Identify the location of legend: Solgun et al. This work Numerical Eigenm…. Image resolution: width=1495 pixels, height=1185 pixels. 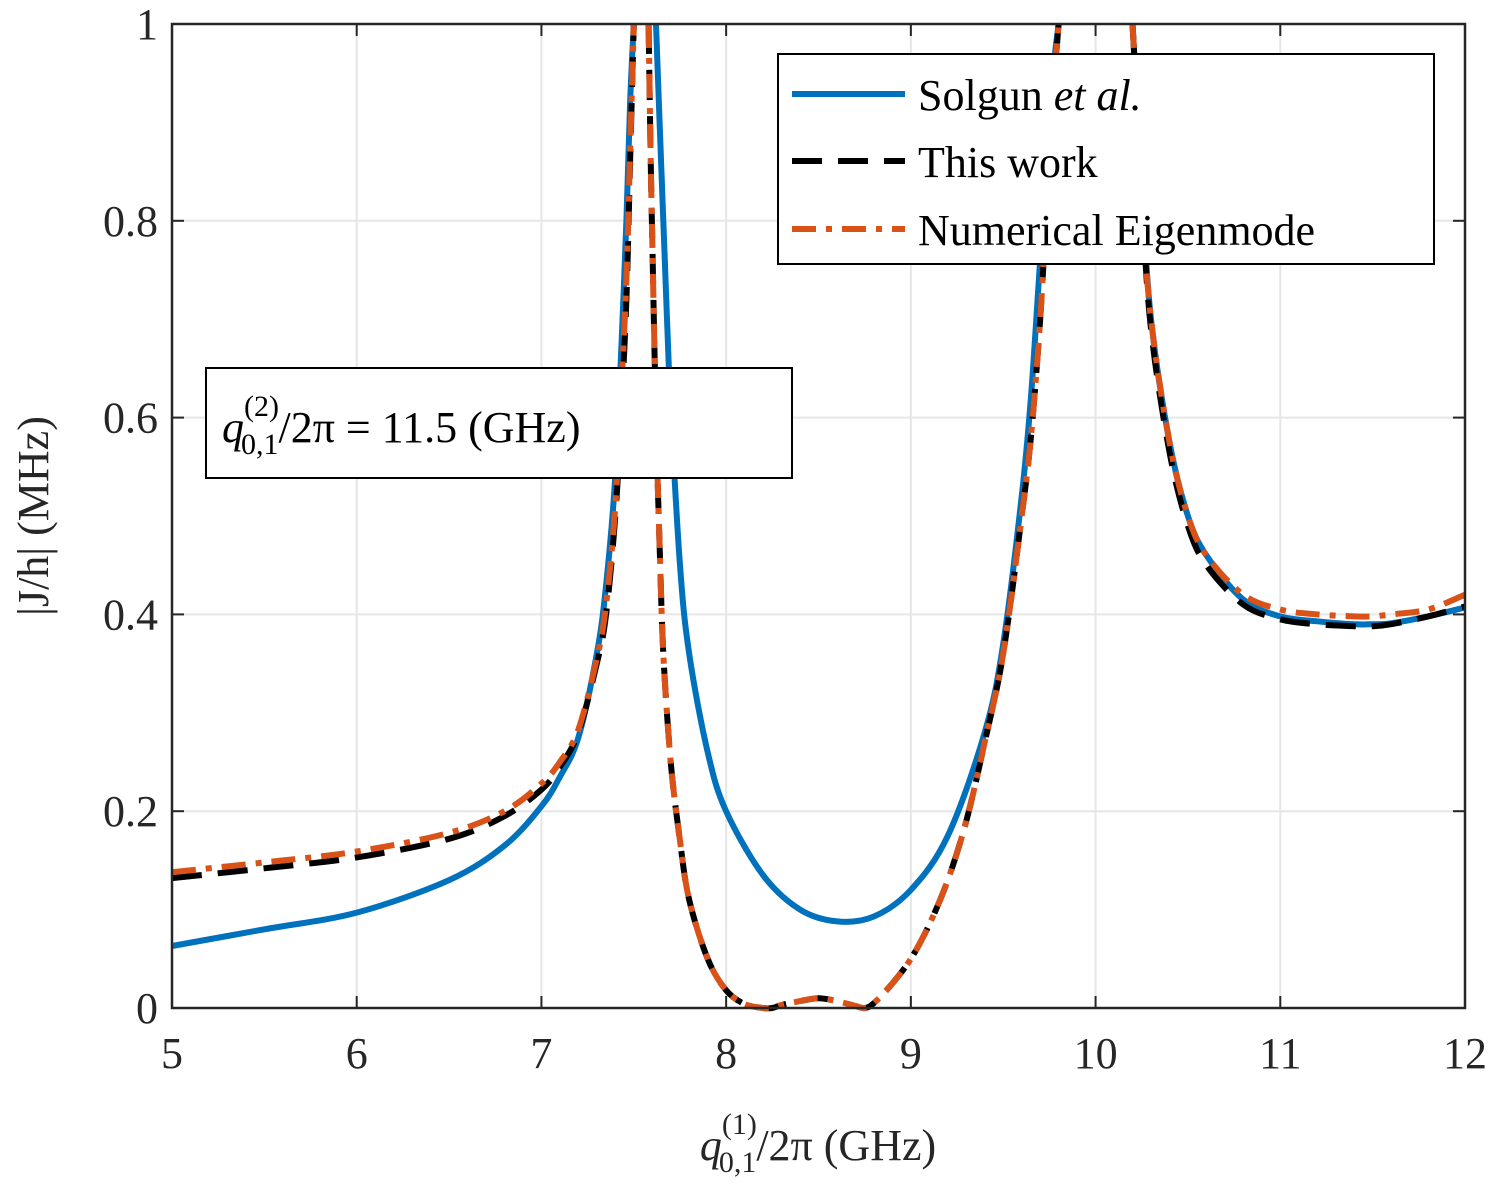
(1106, 159).